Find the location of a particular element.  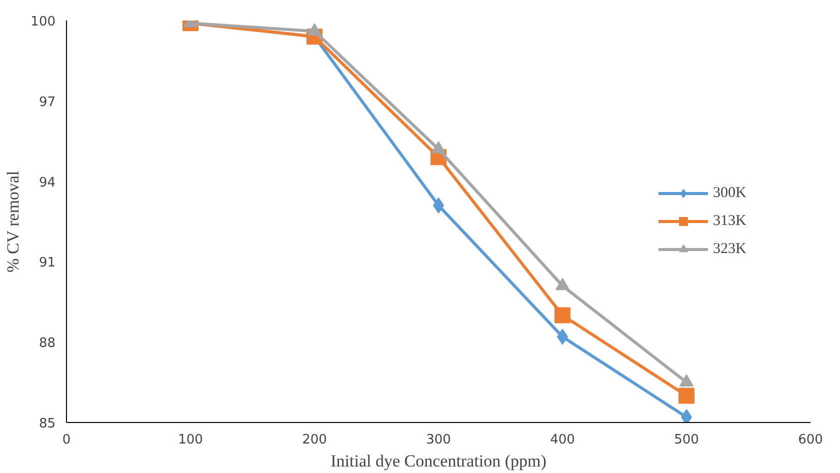

y-tick-label: 94 is located at coordinates (47, 182).